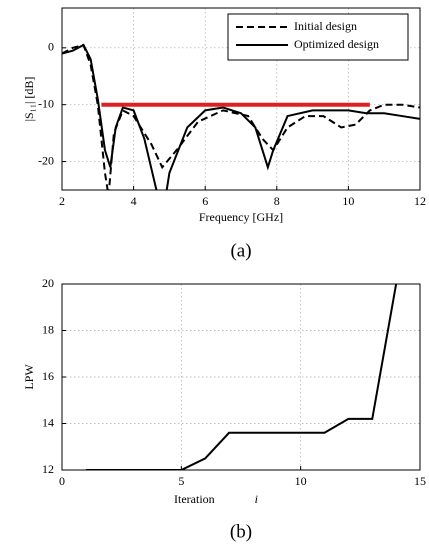 This screenshot has width=429, height=550. What do you see at coordinates (62, 481) in the screenshot?
I see `x-tick-label: 0` at bounding box center [62, 481].